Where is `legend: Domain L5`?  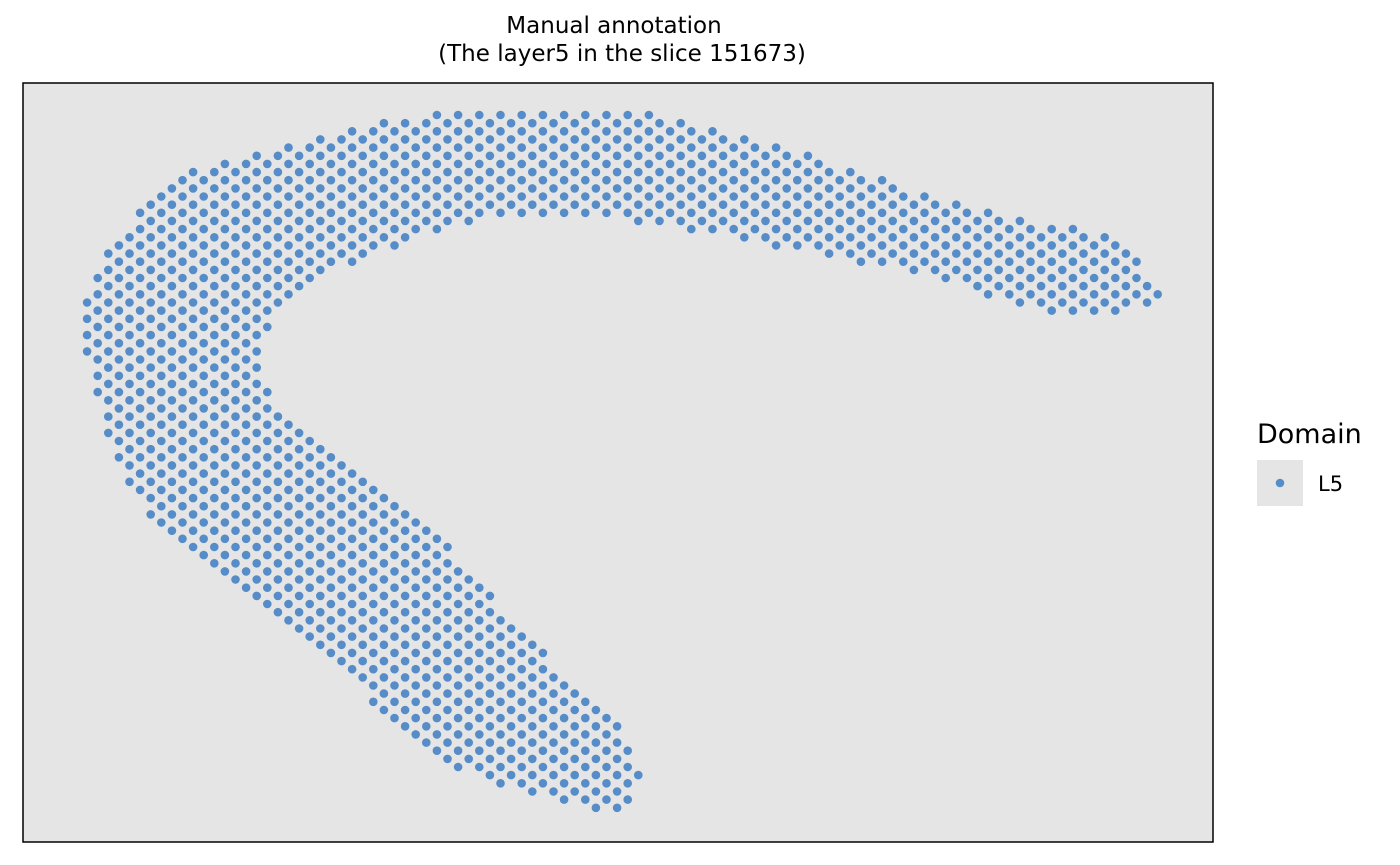 legend: Domain L5 is located at coordinates (1309, 462).